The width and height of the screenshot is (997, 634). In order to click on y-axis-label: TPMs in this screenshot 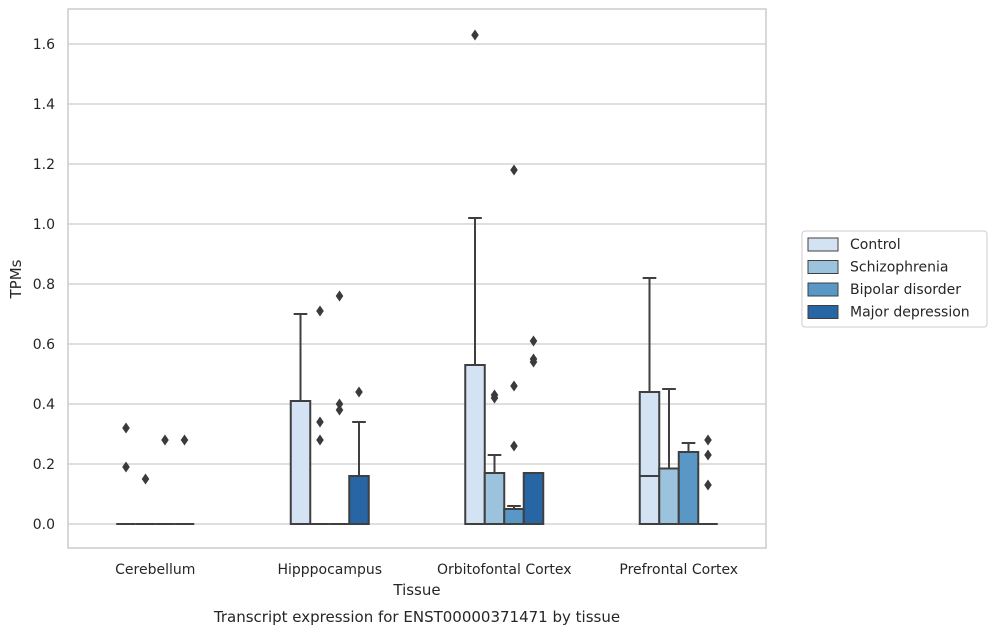, I will do `click(16, 279)`.